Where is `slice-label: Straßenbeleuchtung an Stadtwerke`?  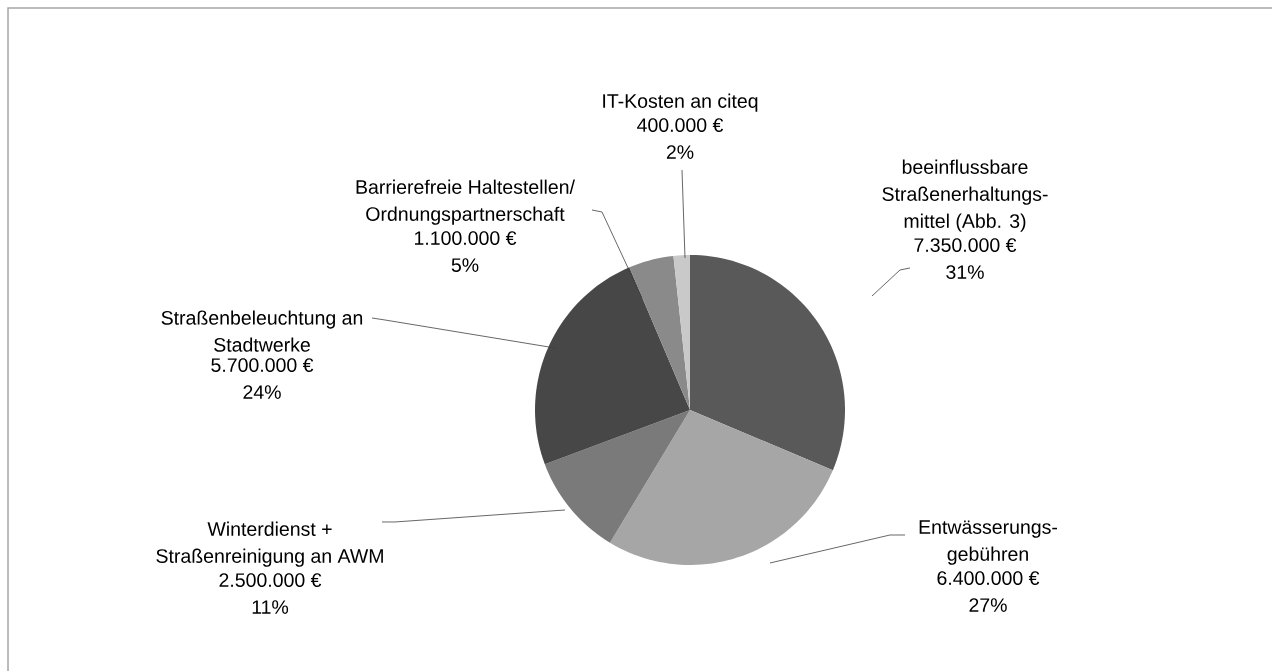 slice-label: Straßenbeleuchtung an Stadtwerke is located at coordinates (262, 331).